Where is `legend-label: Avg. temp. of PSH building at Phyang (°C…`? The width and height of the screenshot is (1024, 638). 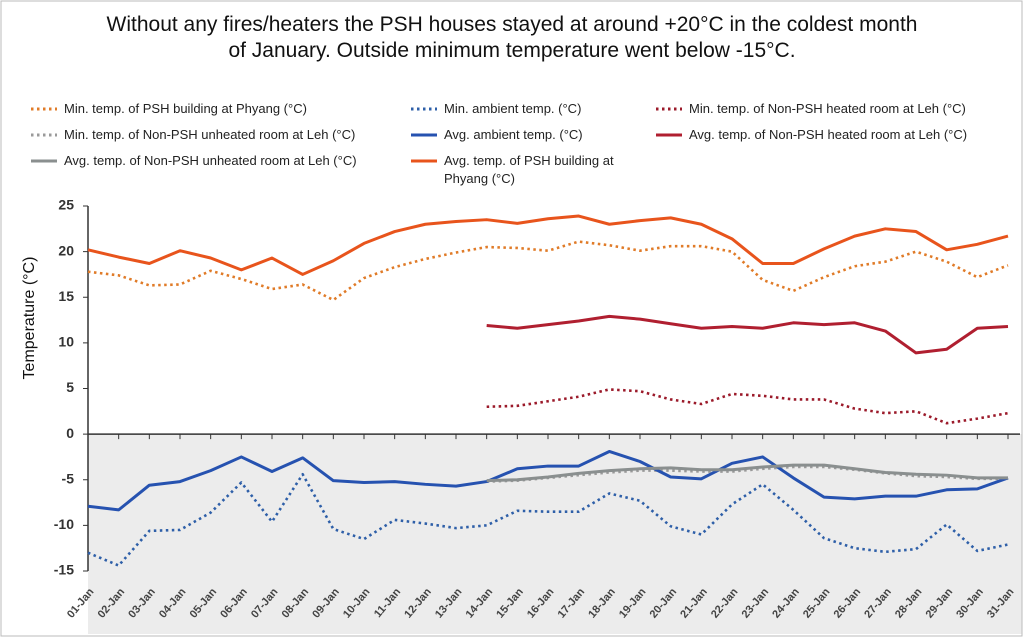 legend-label: Avg. temp. of PSH building at Phyang (°C… is located at coordinates (529, 169).